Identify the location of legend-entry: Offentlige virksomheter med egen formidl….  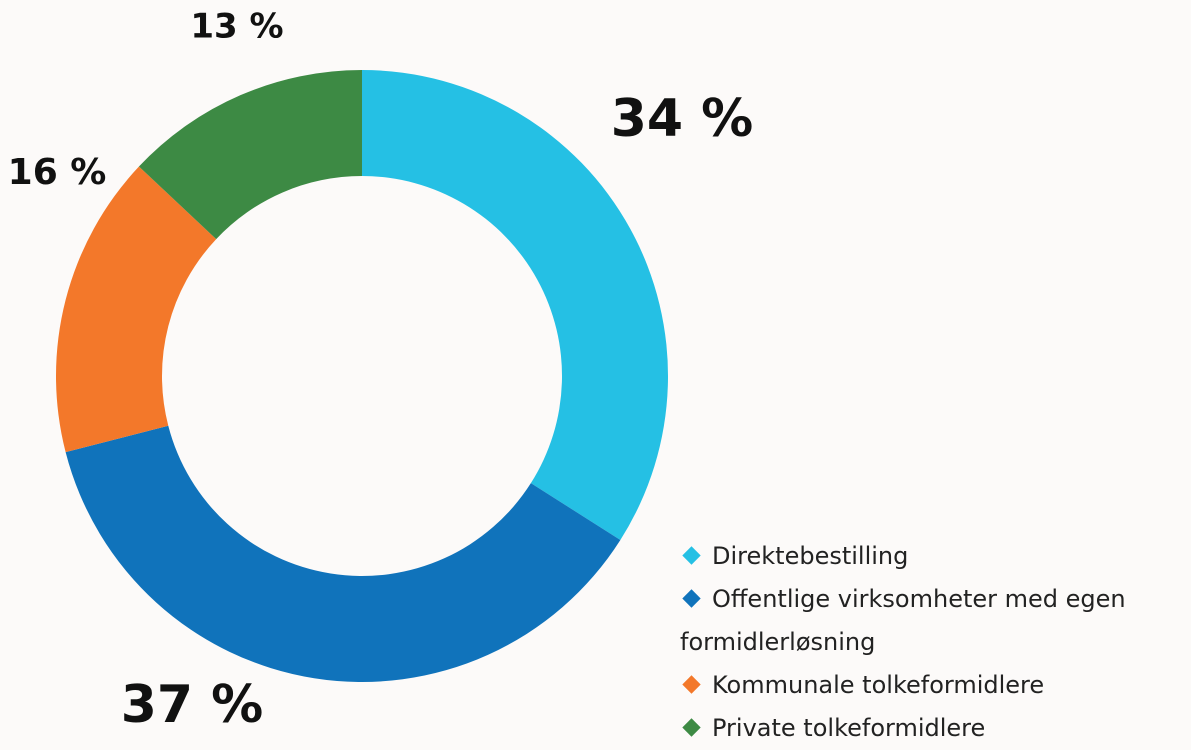
(932, 621).